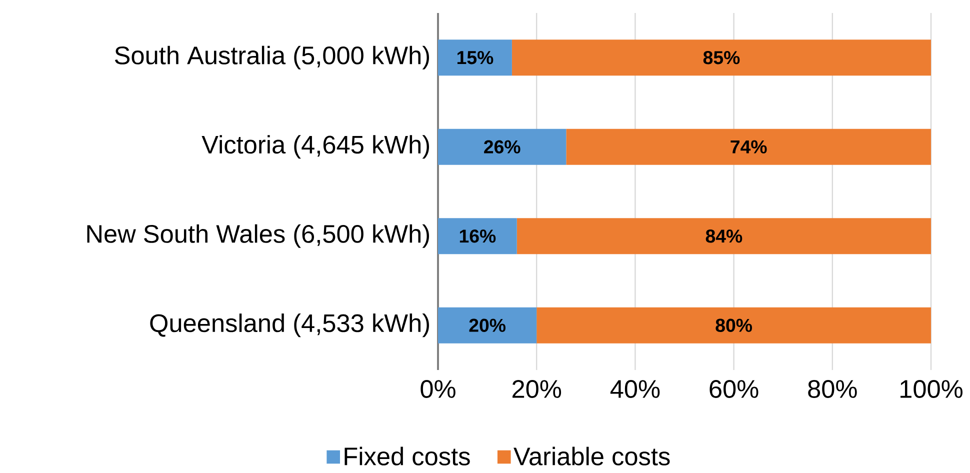 This screenshot has height=473, width=970. Describe the element at coordinates (271, 58) in the screenshot. I see `y-tick-label: South Australia (5,000 kWh)` at that location.